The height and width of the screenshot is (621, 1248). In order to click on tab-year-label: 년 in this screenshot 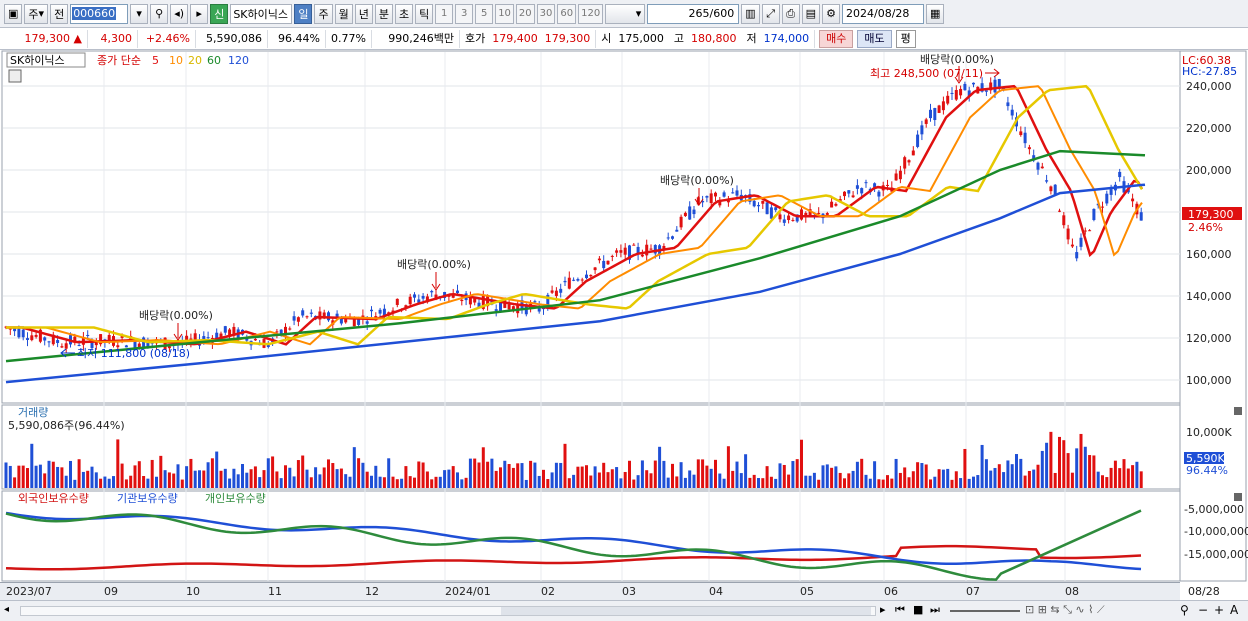, I will do `click(363, 14)`.